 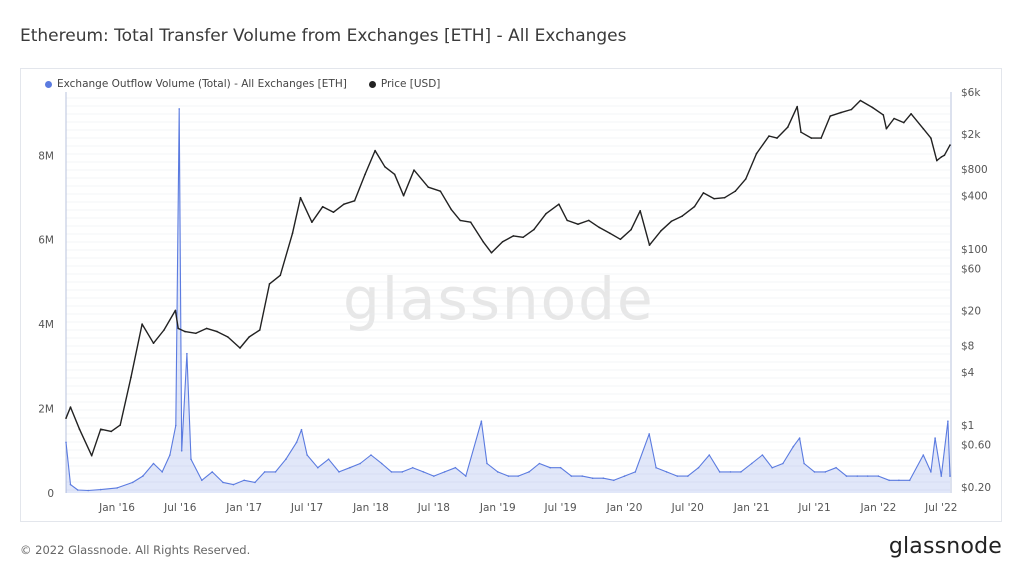 I want to click on y-right-tick-label: $800, so click(x=974, y=170).